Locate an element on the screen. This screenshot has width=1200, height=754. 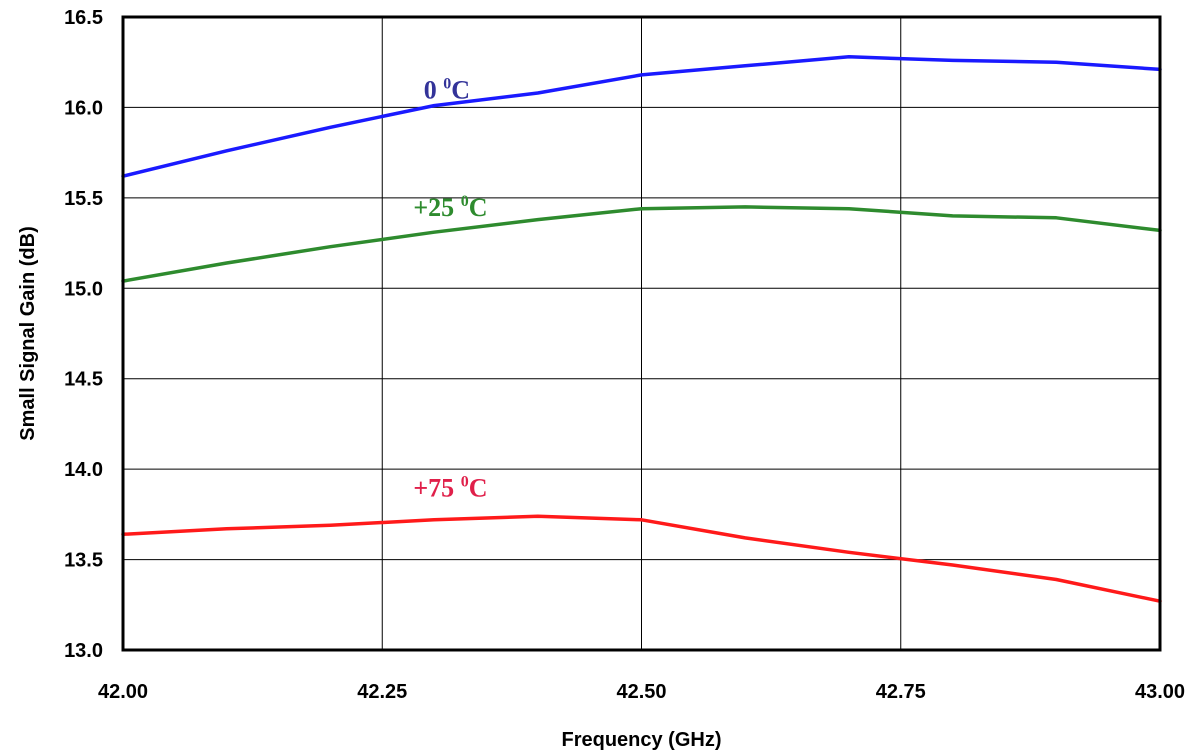
x-tick-labels: 42.00 42.25 42.50 42.75 43.00 is located at coordinates (641, 692).